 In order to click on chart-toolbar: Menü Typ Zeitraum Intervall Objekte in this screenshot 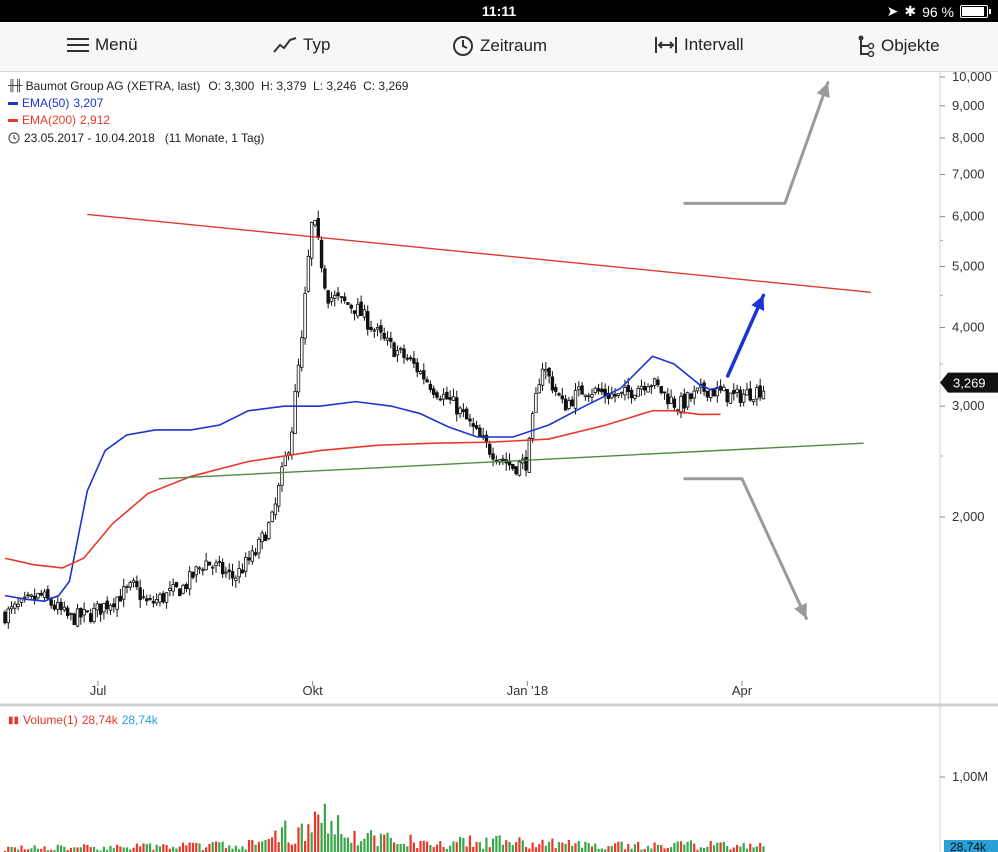, I will do `click(499, 47)`.